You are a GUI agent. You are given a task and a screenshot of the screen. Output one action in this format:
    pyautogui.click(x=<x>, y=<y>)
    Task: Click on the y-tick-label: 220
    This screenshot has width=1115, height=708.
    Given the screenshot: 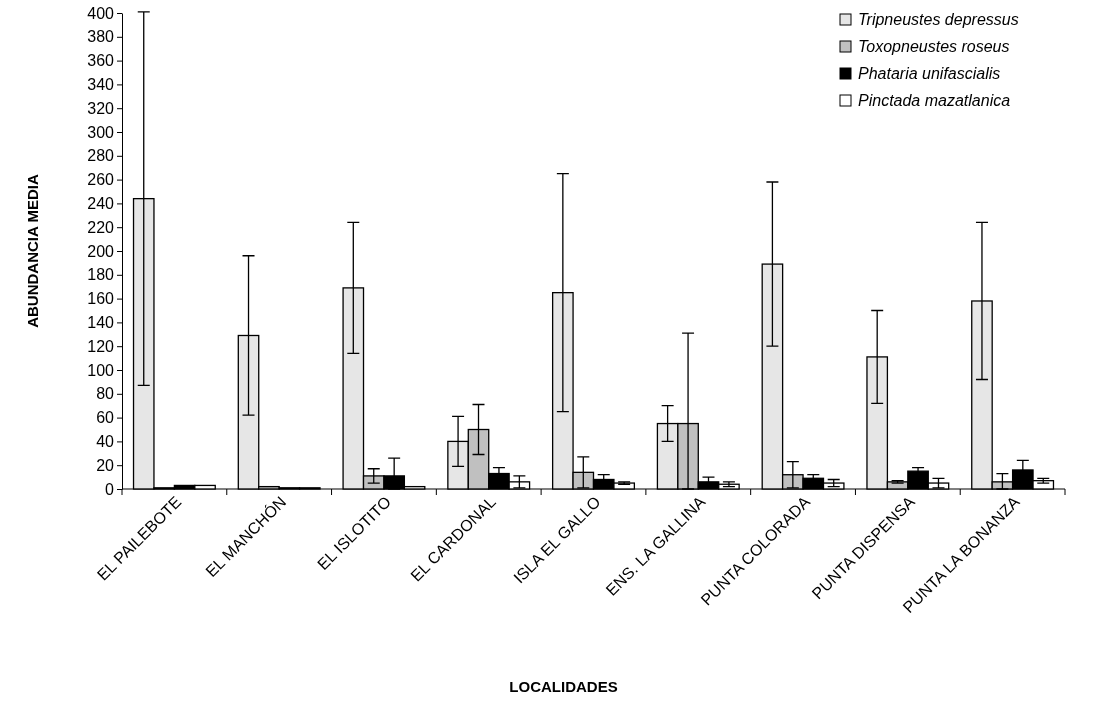 What is the action you would take?
    pyautogui.click(x=101, y=227)
    